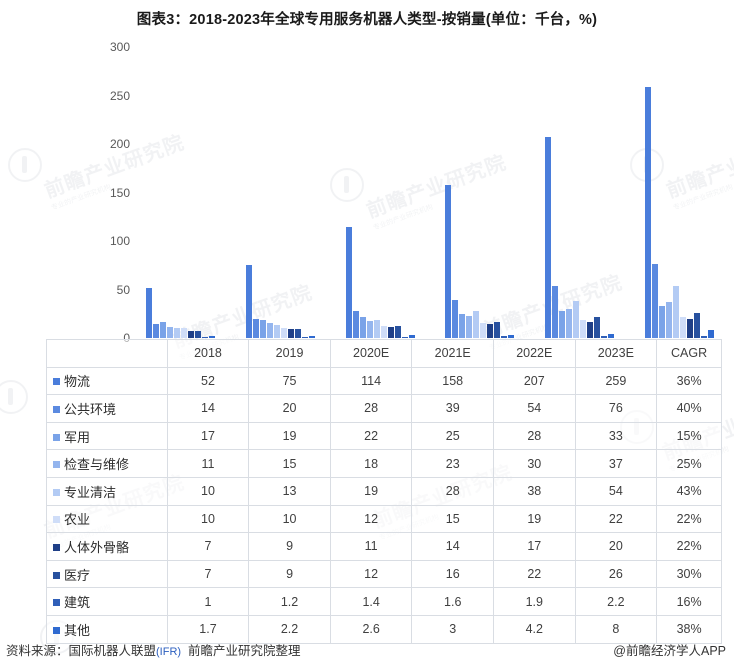 Image resolution: width=734 pixels, height=665 pixels. What do you see at coordinates (208, 381) in the screenshot?
I see `table-cell: 52` at bounding box center [208, 381].